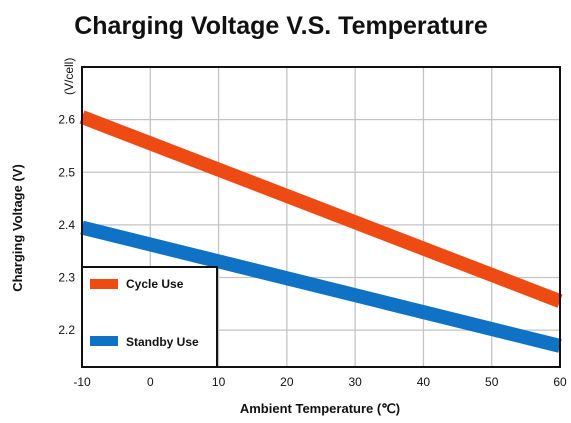 This screenshot has height=423, width=571. I want to click on chart-title: Charging Voltage V.S. Temperature, so click(281, 26).